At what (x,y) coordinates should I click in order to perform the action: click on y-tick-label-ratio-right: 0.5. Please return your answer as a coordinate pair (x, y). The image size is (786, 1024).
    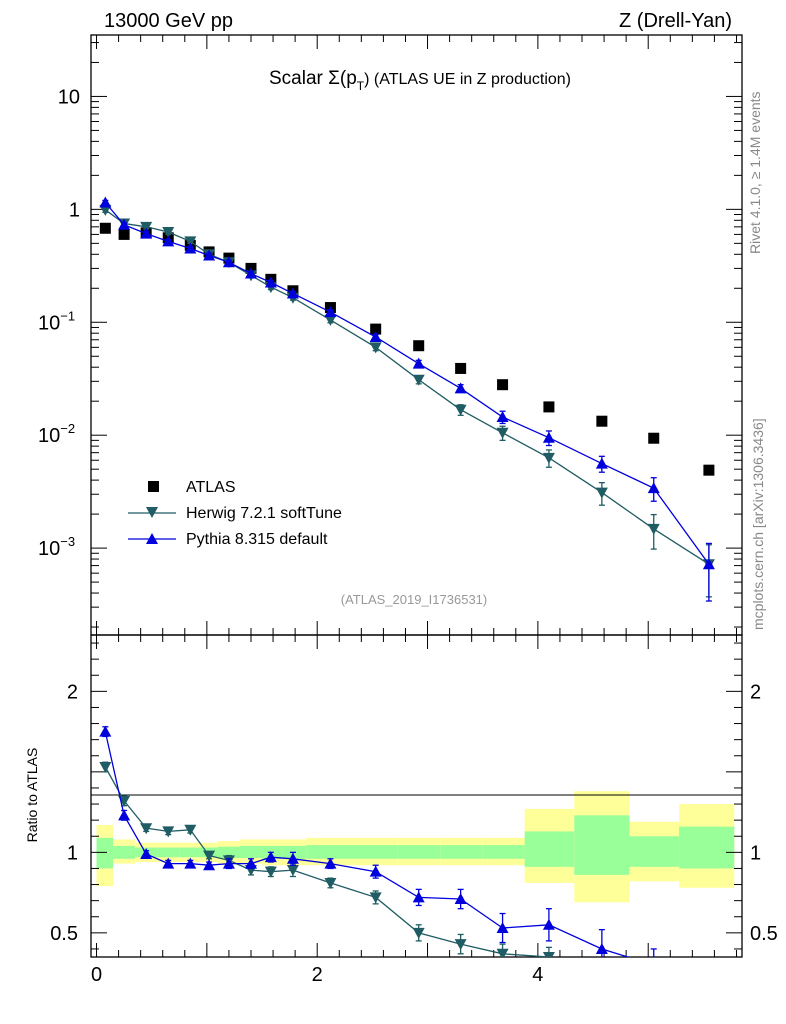
    Looking at the image, I should click on (764, 934).